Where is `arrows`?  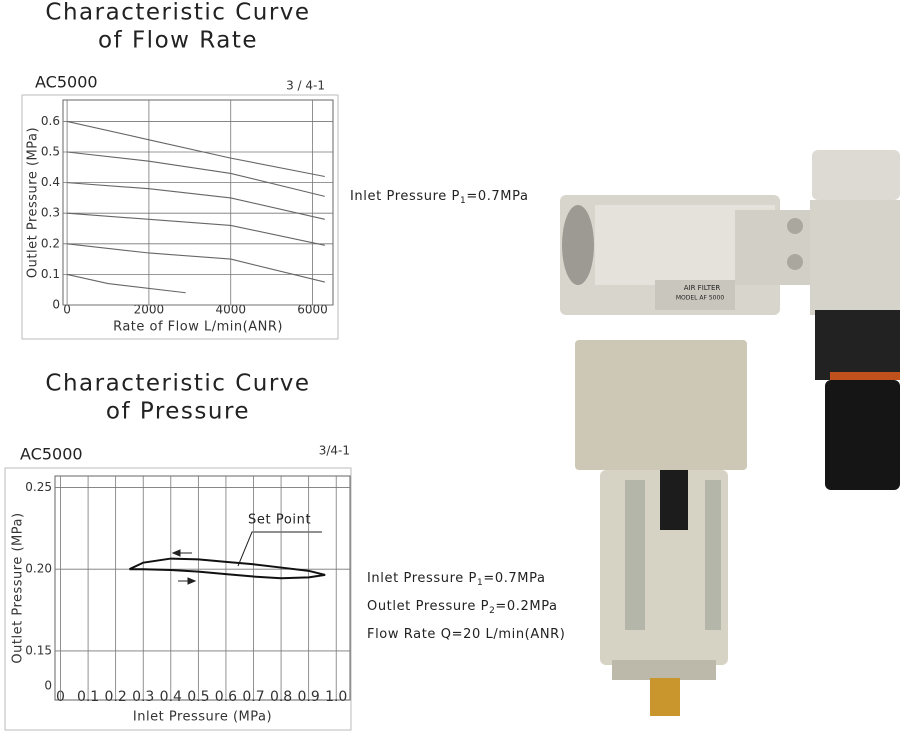 arrows is located at coordinates (246, 558).